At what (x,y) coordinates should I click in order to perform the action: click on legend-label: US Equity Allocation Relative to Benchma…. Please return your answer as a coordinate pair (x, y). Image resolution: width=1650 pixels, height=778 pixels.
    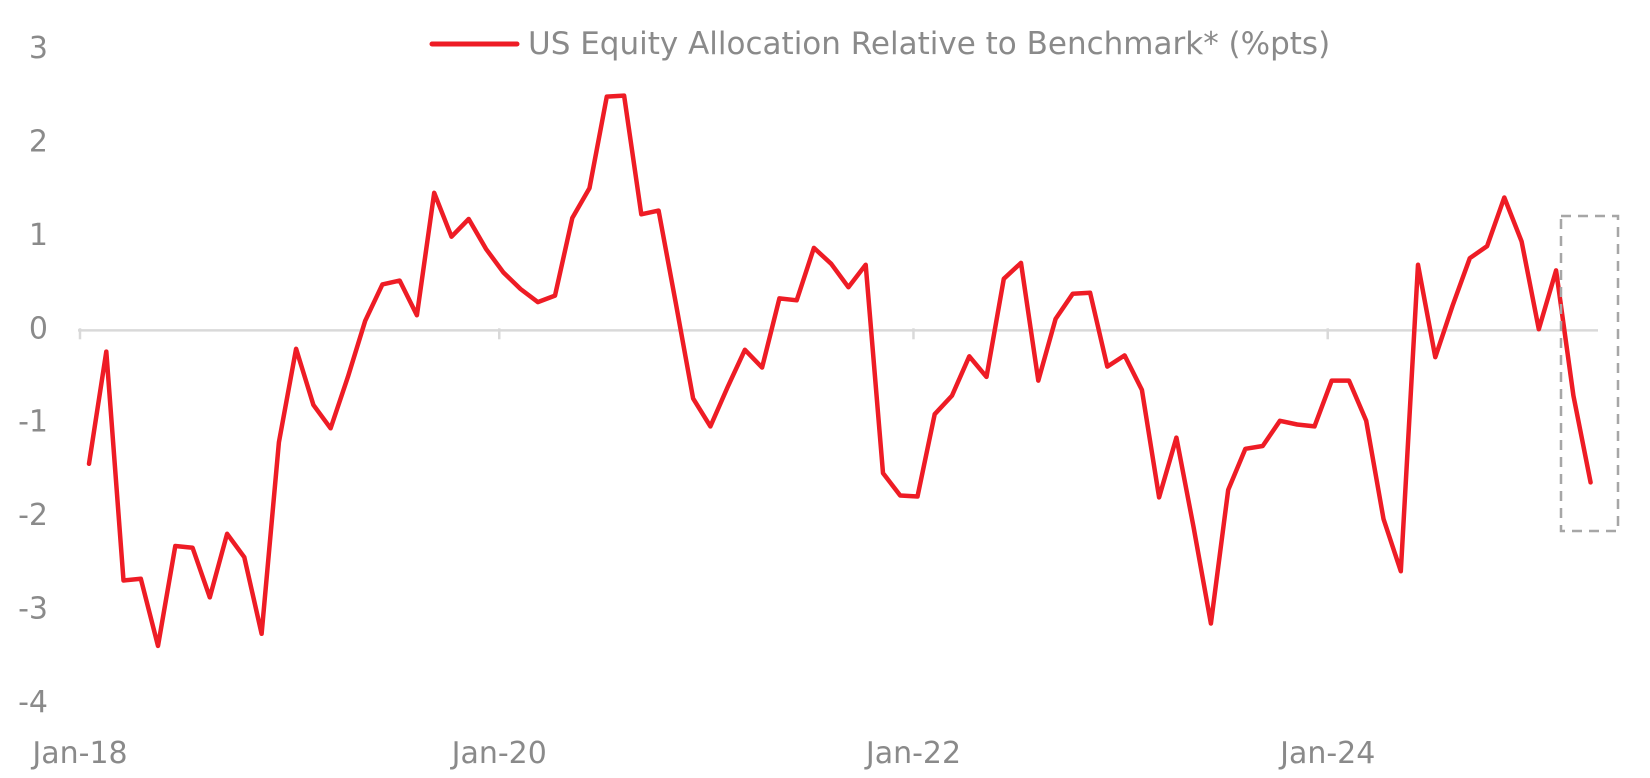
    Looking at the image, I should click on (929, 44).